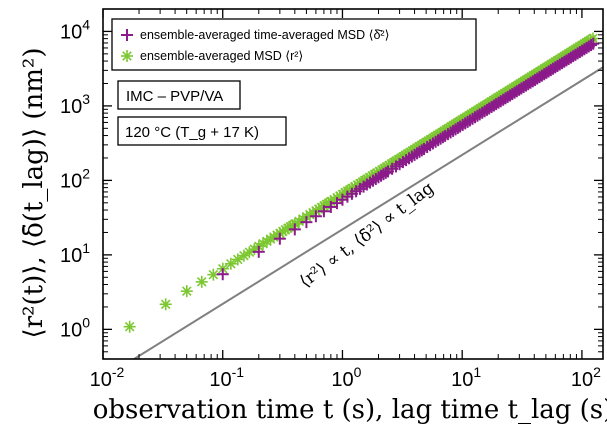  I want to click on material-annotation: IMC – PVP/VA, so click(179, 95).